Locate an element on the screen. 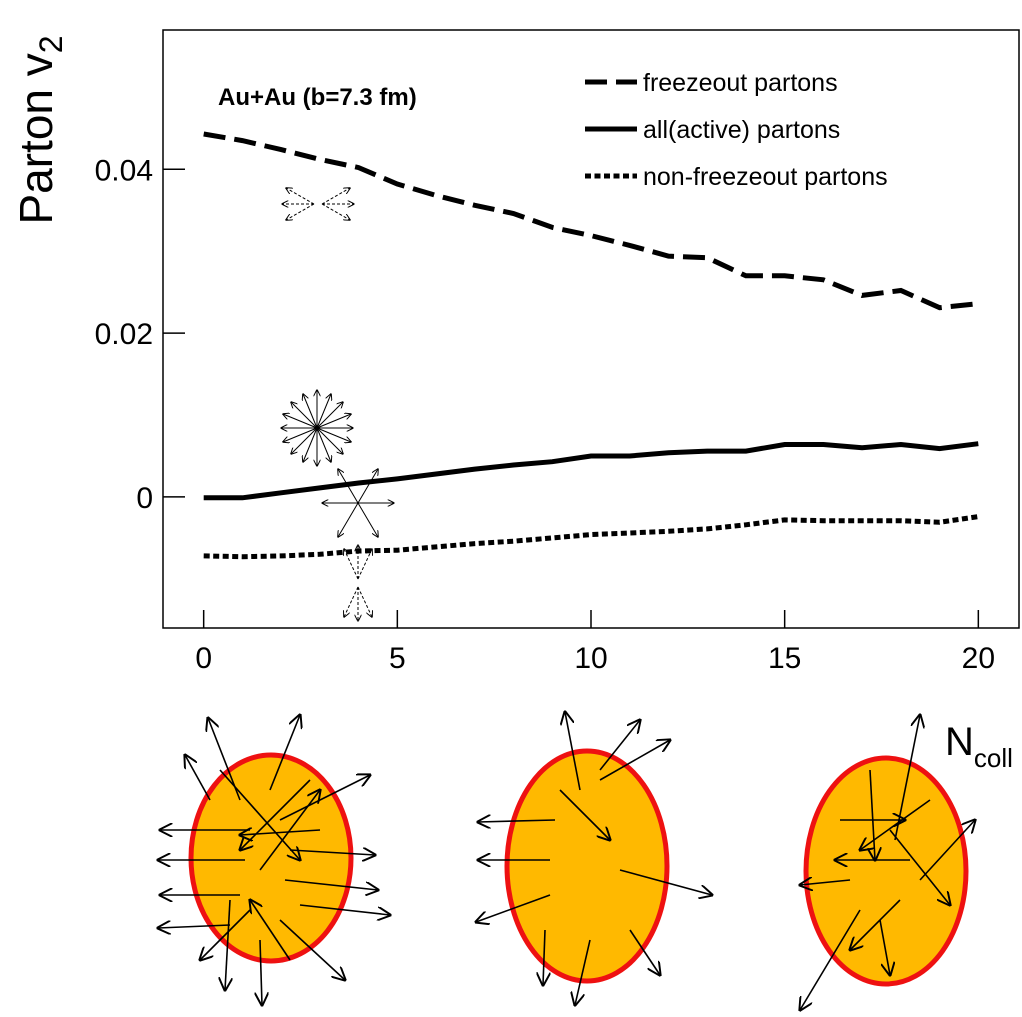 The image size is (1022, 1017). x-tick-label: 5 is located at coordinates (397, 658).